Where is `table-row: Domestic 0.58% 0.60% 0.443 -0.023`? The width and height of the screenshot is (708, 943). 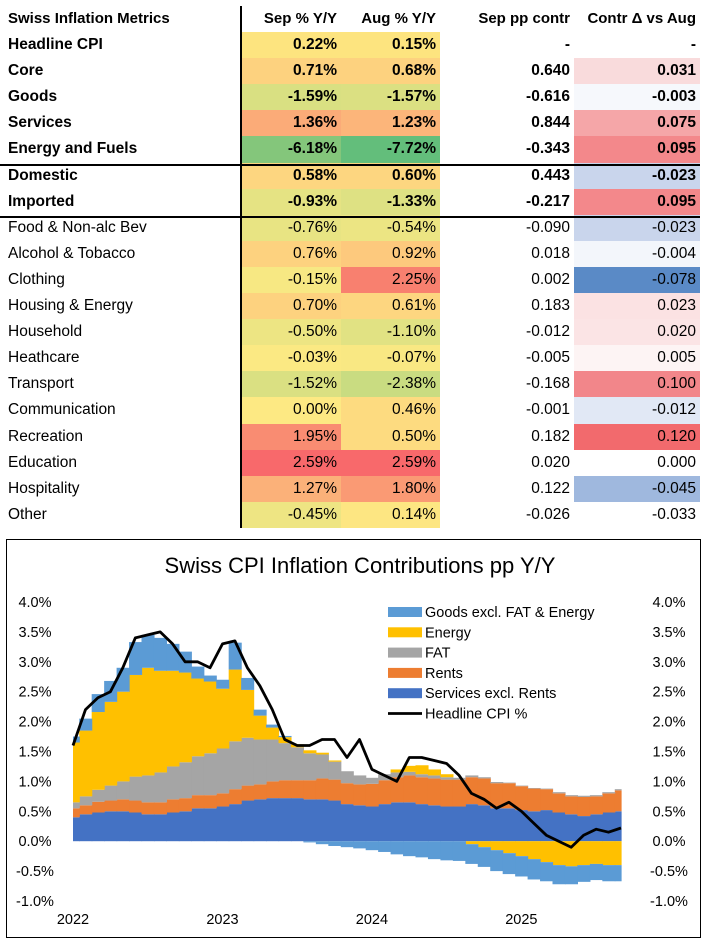 table-row: Domestic 0.58% 0.60% 0.443 -0.023 is located at coordinates (354, 175).